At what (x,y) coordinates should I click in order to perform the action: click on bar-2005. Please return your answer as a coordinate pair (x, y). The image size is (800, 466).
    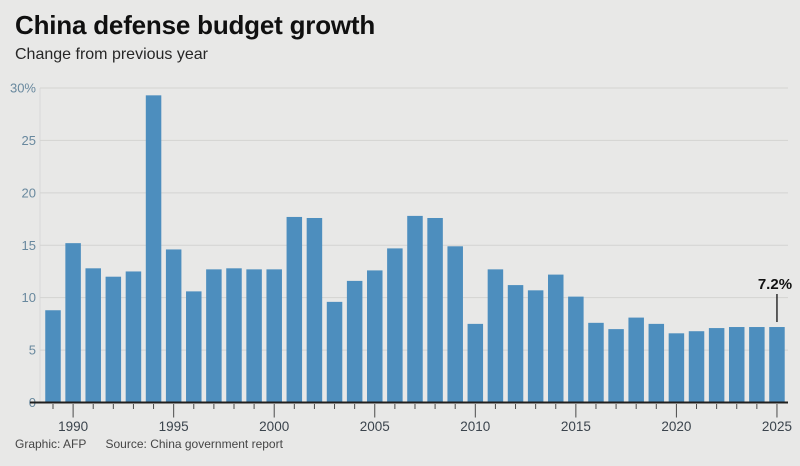
    Looking at the image, I should click on (375, 336).